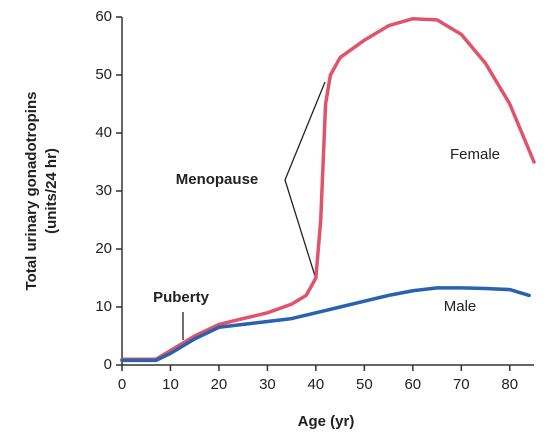 This screenshot has width=554, height=436. I want to click on y-tick-label: 40, so click(103, 132).